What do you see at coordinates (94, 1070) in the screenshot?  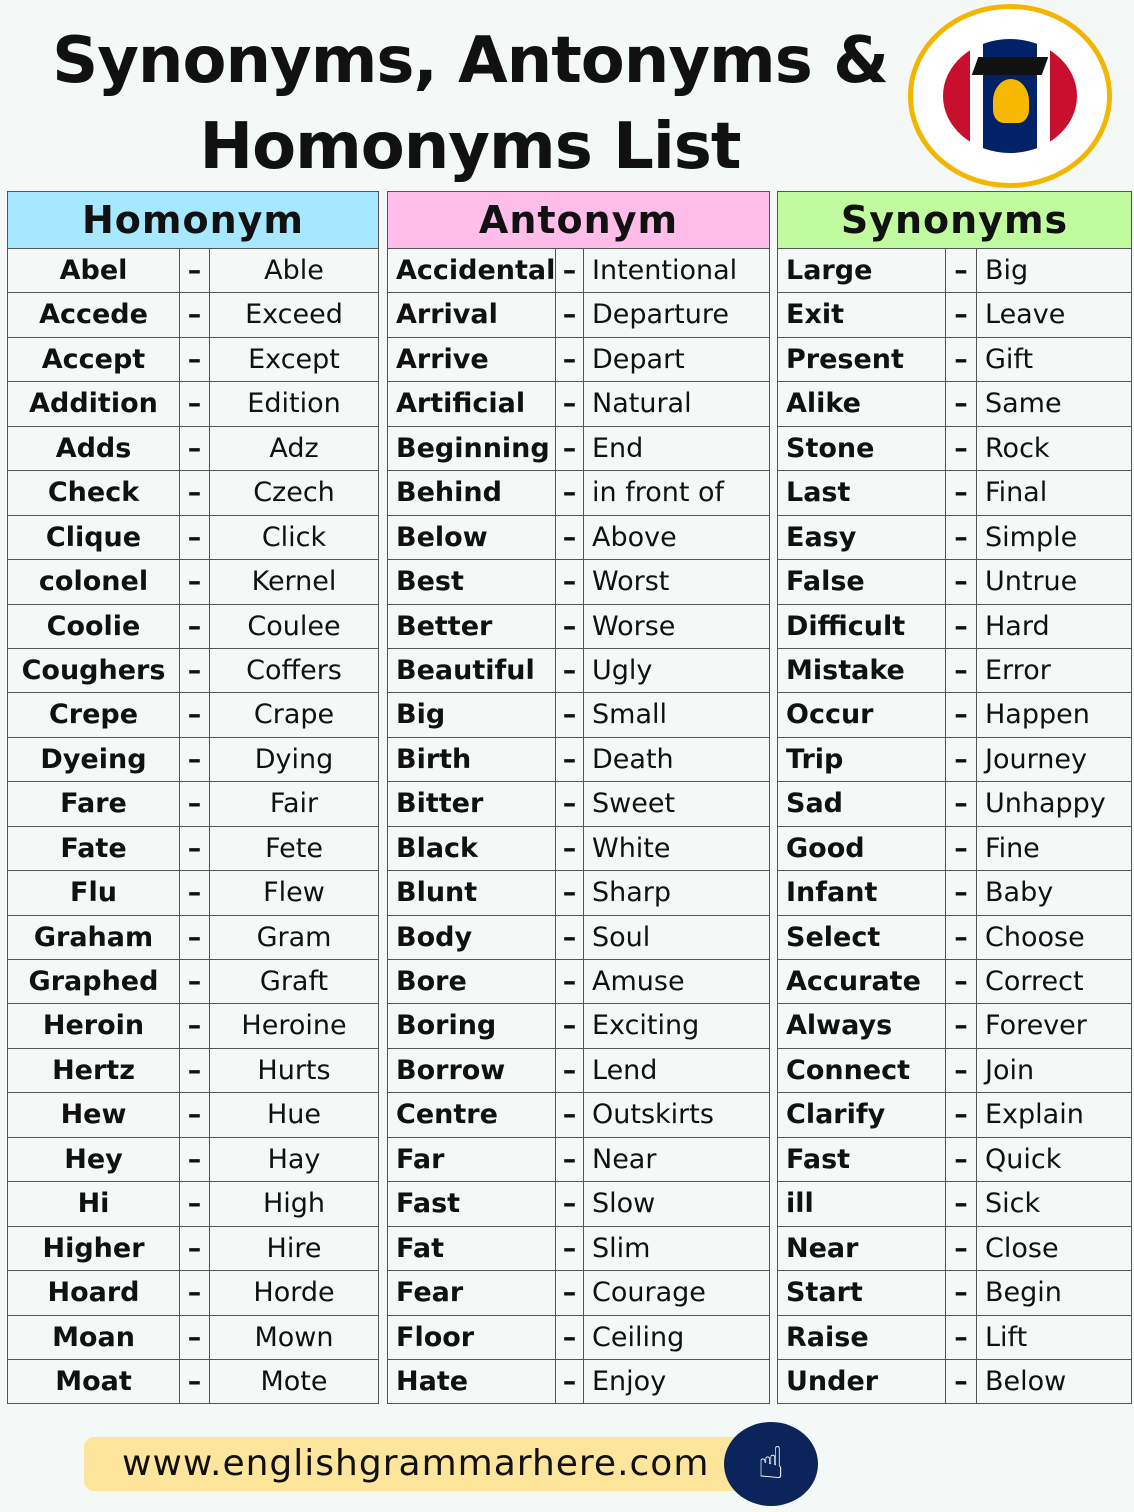 I see `word-cell: Hertz` at bounding box center [94, 1070].